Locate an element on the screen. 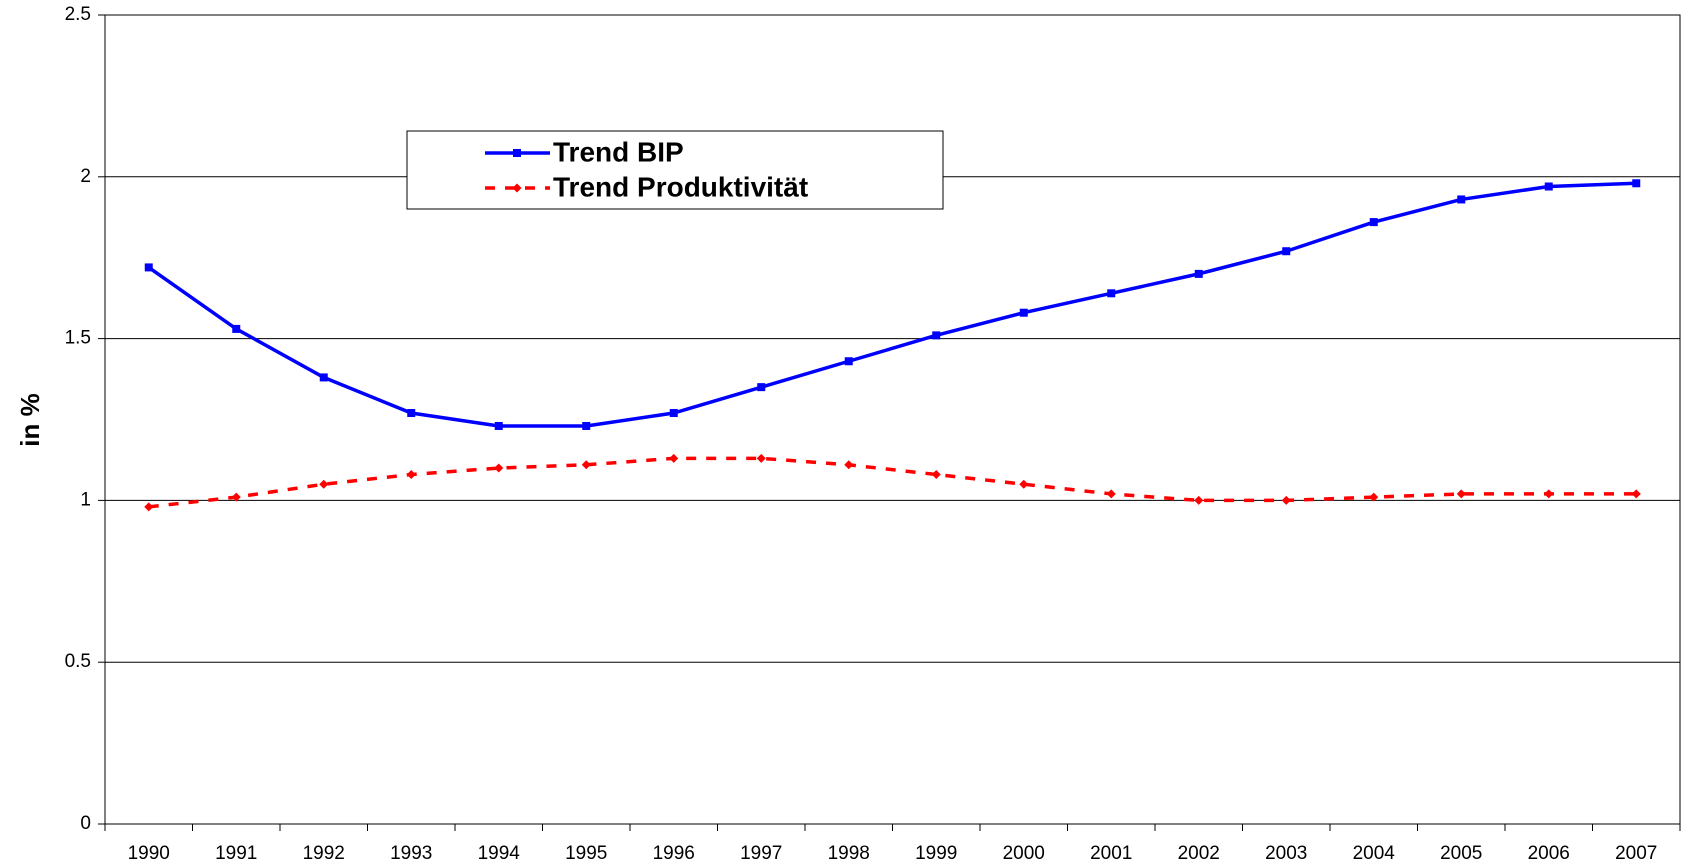 The width and height of the screenshot is (1685, 865). x-tick-label: 1999 is located at coordinates (936, 853).